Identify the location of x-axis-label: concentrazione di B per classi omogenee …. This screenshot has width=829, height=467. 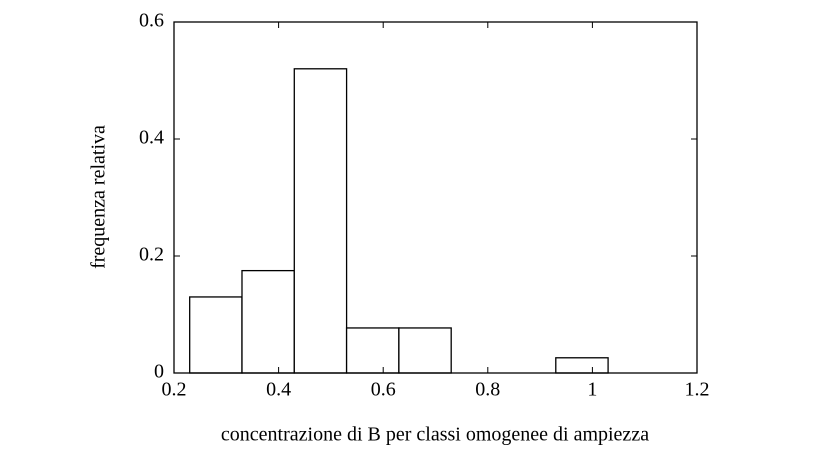
(435, 435).